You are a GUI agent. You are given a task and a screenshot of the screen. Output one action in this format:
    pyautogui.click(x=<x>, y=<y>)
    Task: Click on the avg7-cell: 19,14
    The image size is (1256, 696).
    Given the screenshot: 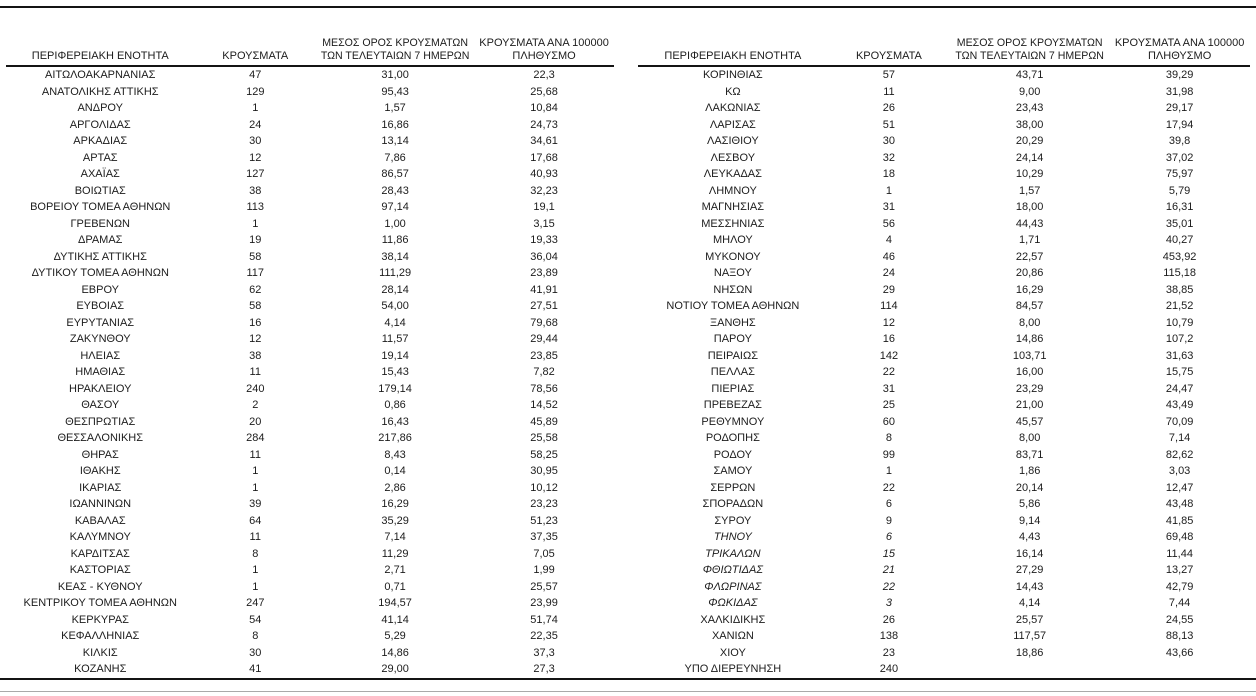 What is the action you would take?
    pyautogui.click(x=395, y=355)
    